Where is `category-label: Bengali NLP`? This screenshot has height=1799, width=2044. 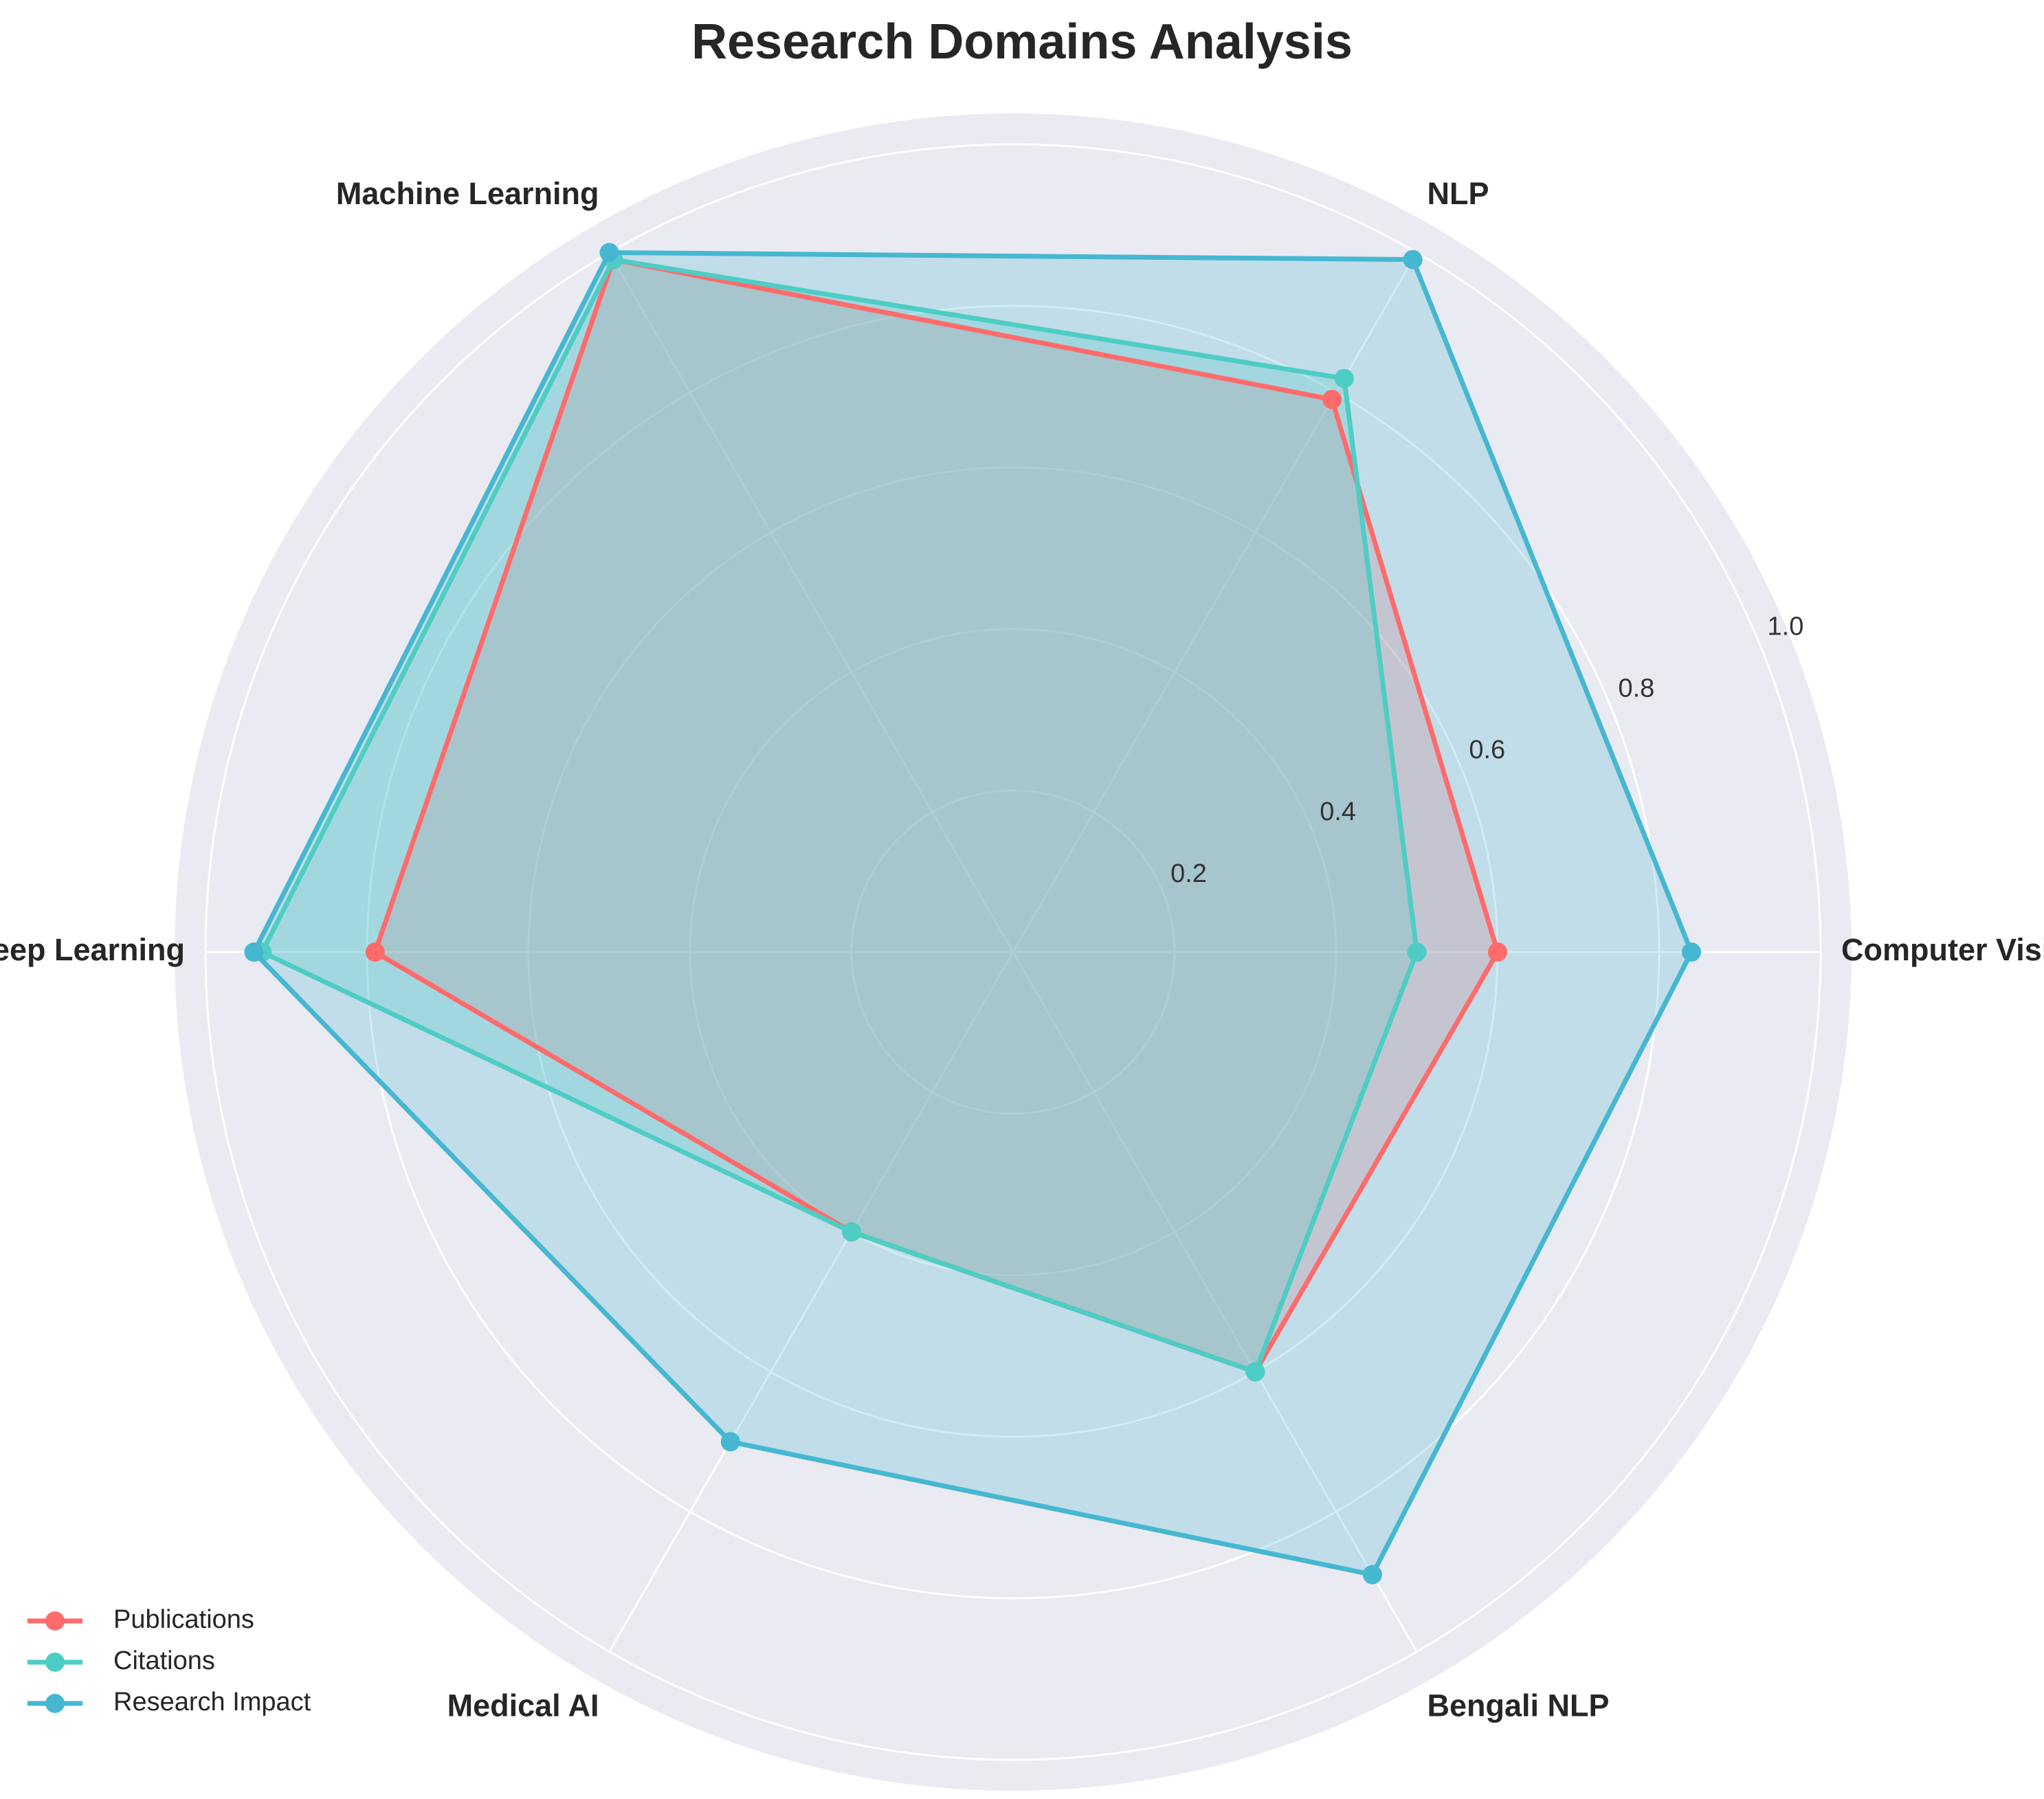
category-label: Bengali NLP is located at coordinates (1519, 1705).